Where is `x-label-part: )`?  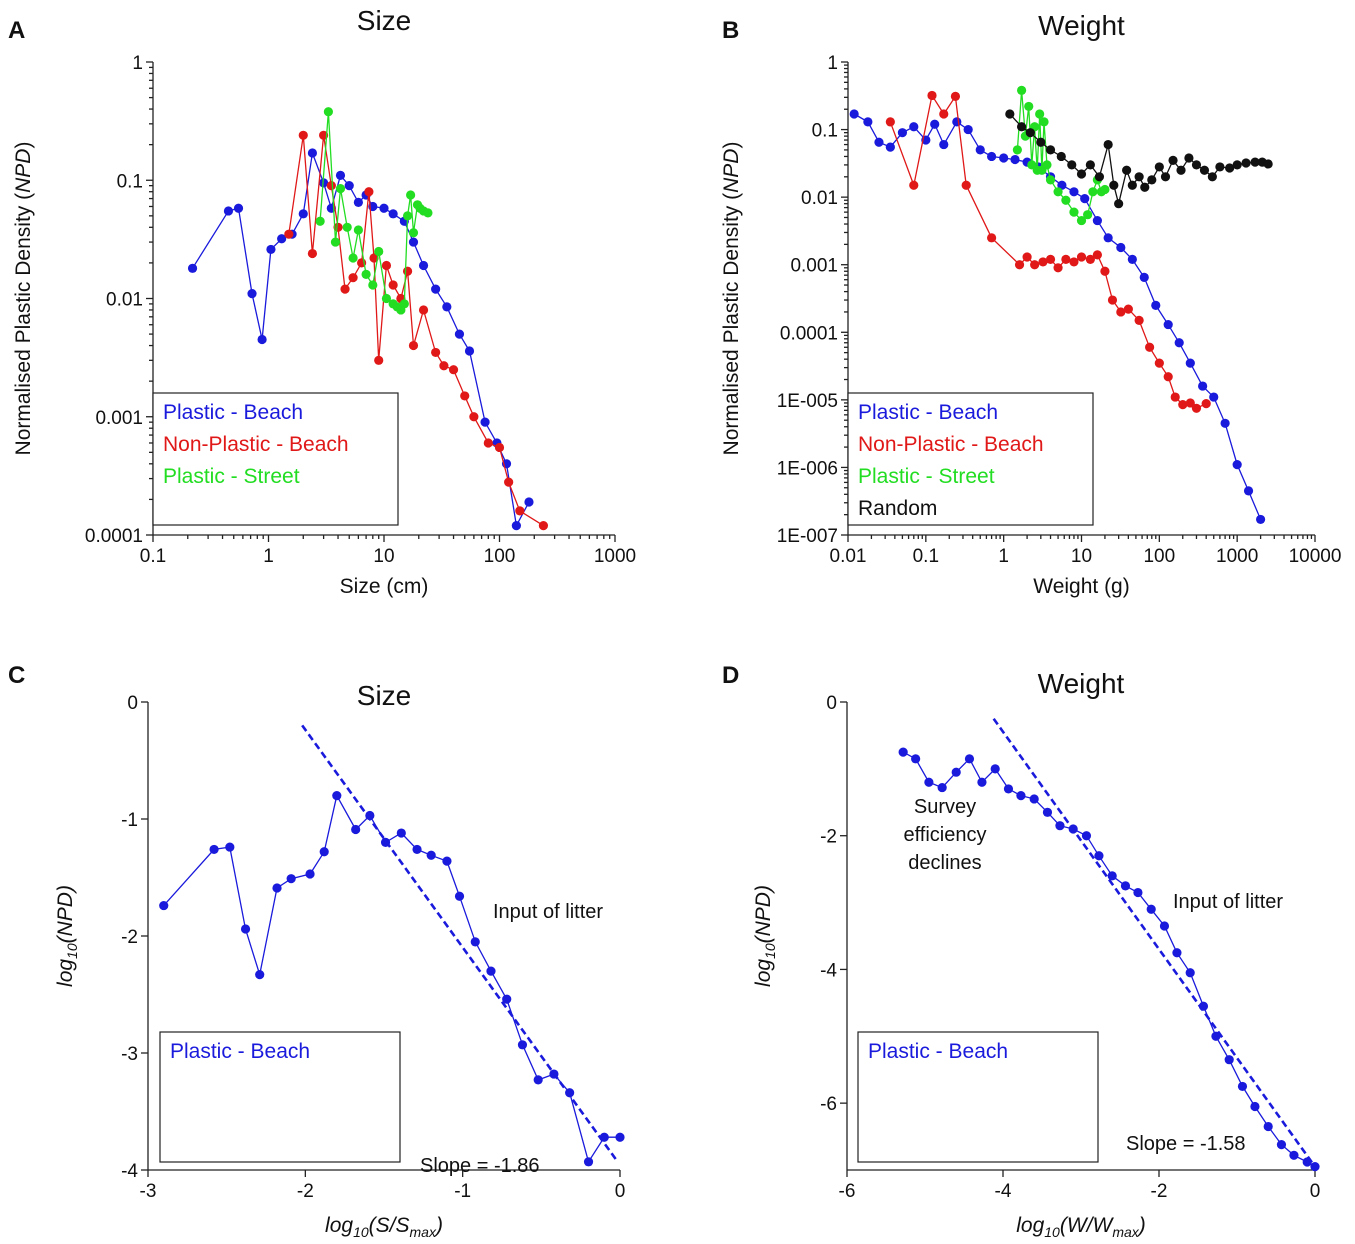
x-label-part: ) is located at coordinates (1141, 1225).